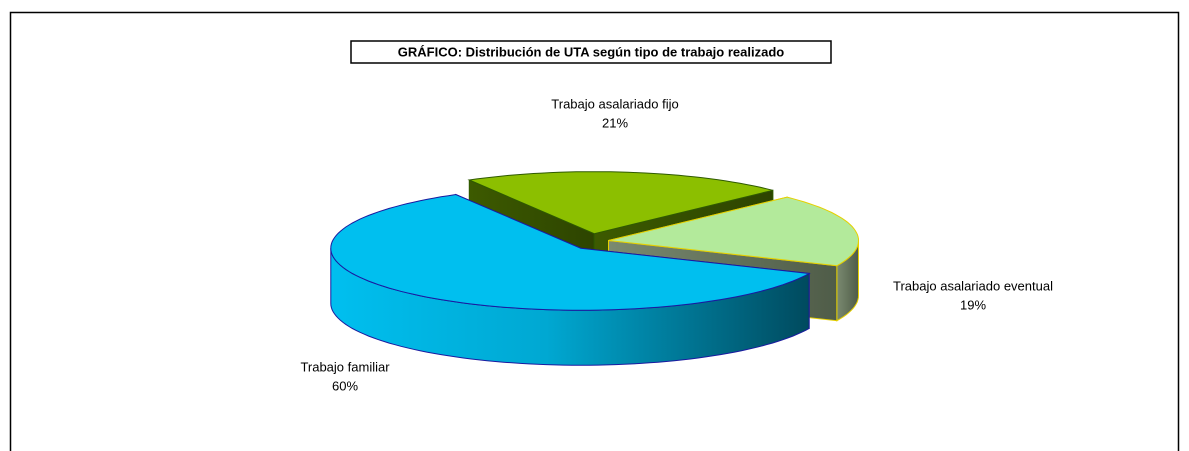 The width and height of the screenshot is (1189, 451). What do you see at coordinates (614, 103) in the screenshot?
I see `slice-label: Trabajo asalariado fijo` at bounding box center [614, 103].